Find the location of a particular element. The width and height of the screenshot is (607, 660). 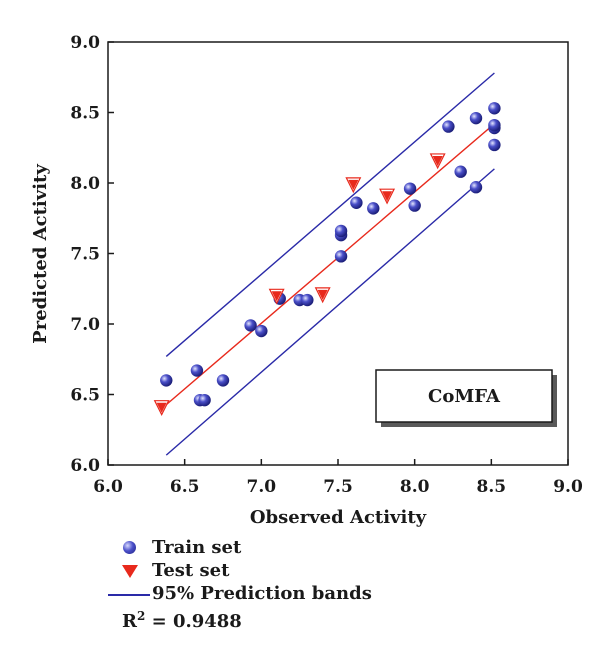

y-tick-label: 7.5 is located at coordinates (85, 255).